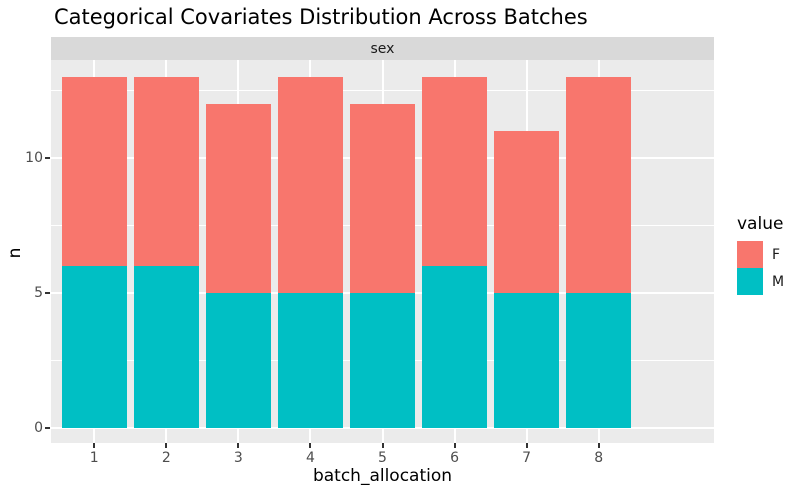  I want to click on legend-key-F: F, so click(760, 254).